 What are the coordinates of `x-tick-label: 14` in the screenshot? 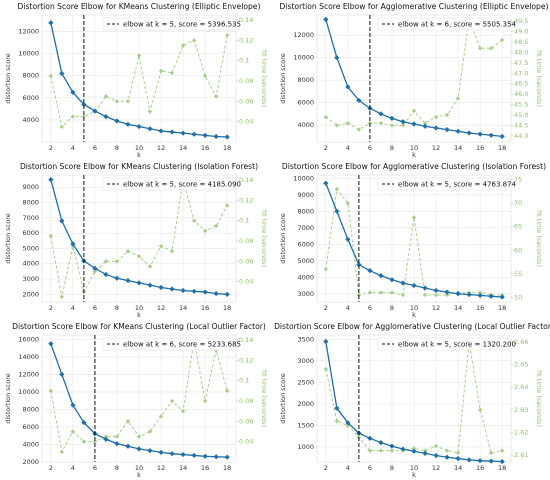 It's located at (458, 308).